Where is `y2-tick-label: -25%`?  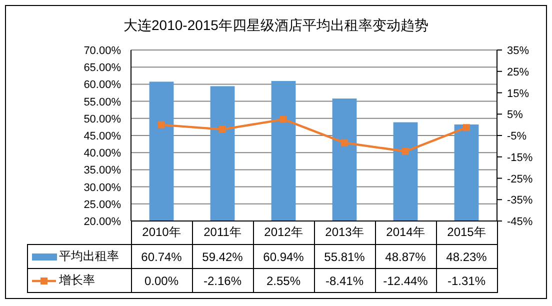 y2-tick-label: -25% is located at coordinates (520, 179).